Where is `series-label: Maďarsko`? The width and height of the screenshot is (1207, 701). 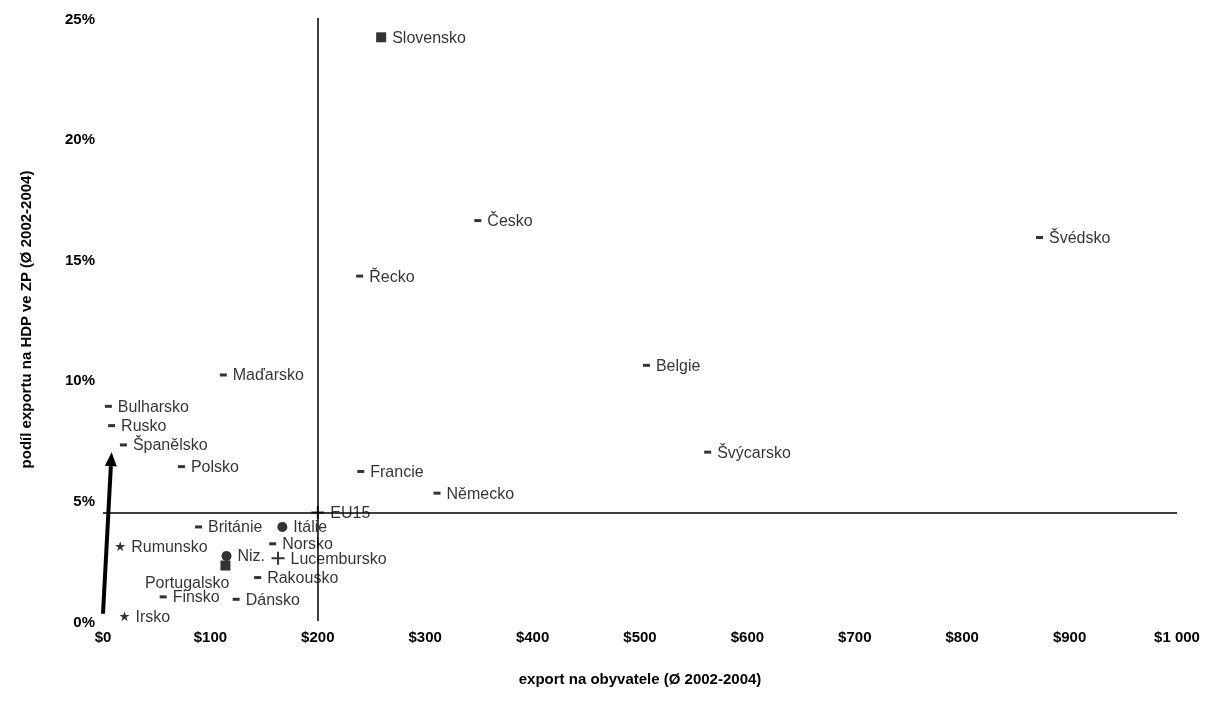 series-label: Maďarsko is located at coordinates (268, 375).